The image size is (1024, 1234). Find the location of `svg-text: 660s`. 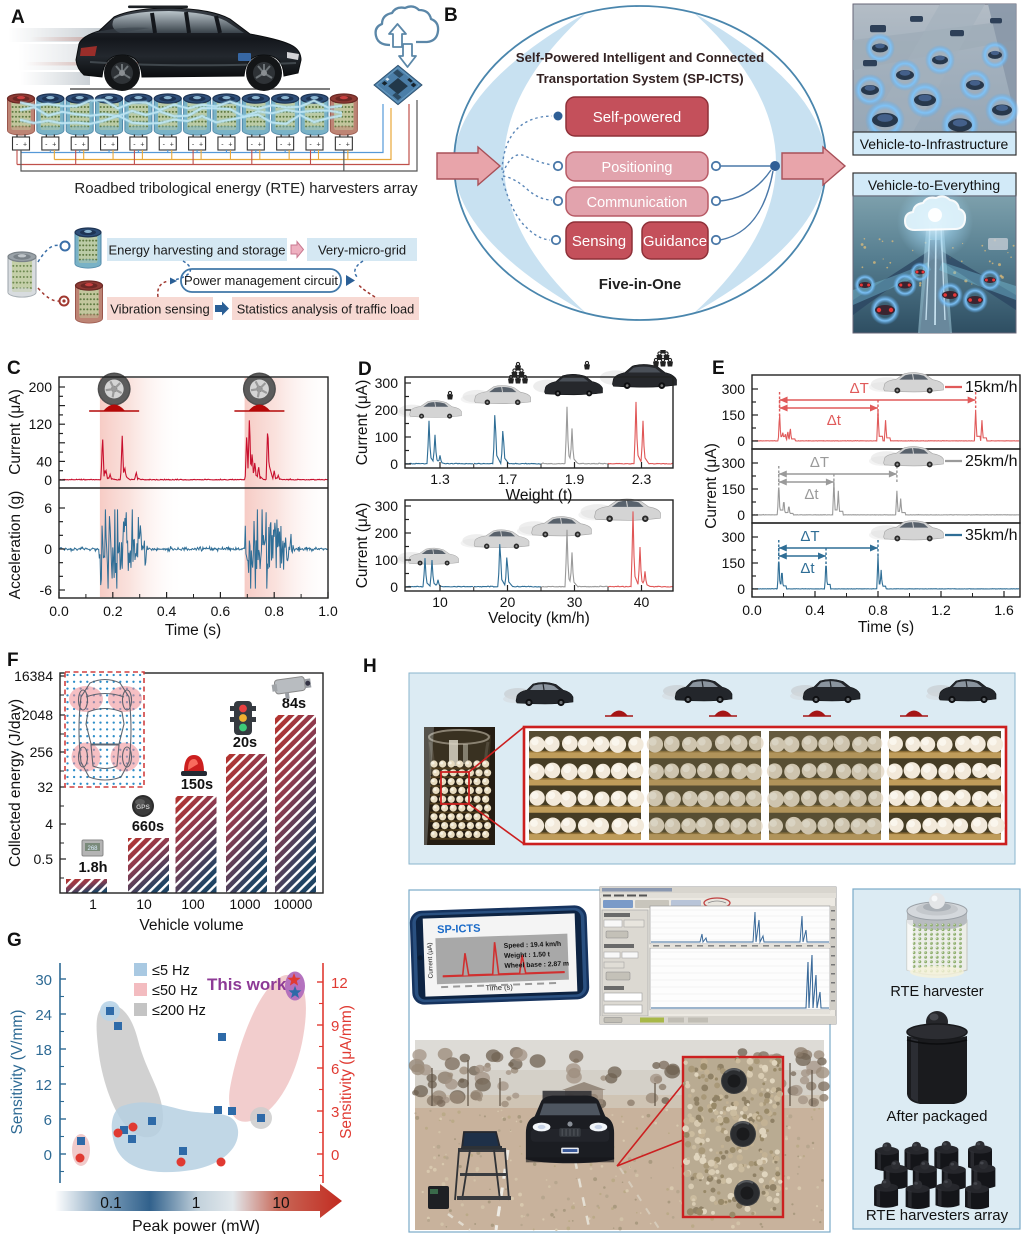

svg-text: 660s is located at coordinates (148, 827).